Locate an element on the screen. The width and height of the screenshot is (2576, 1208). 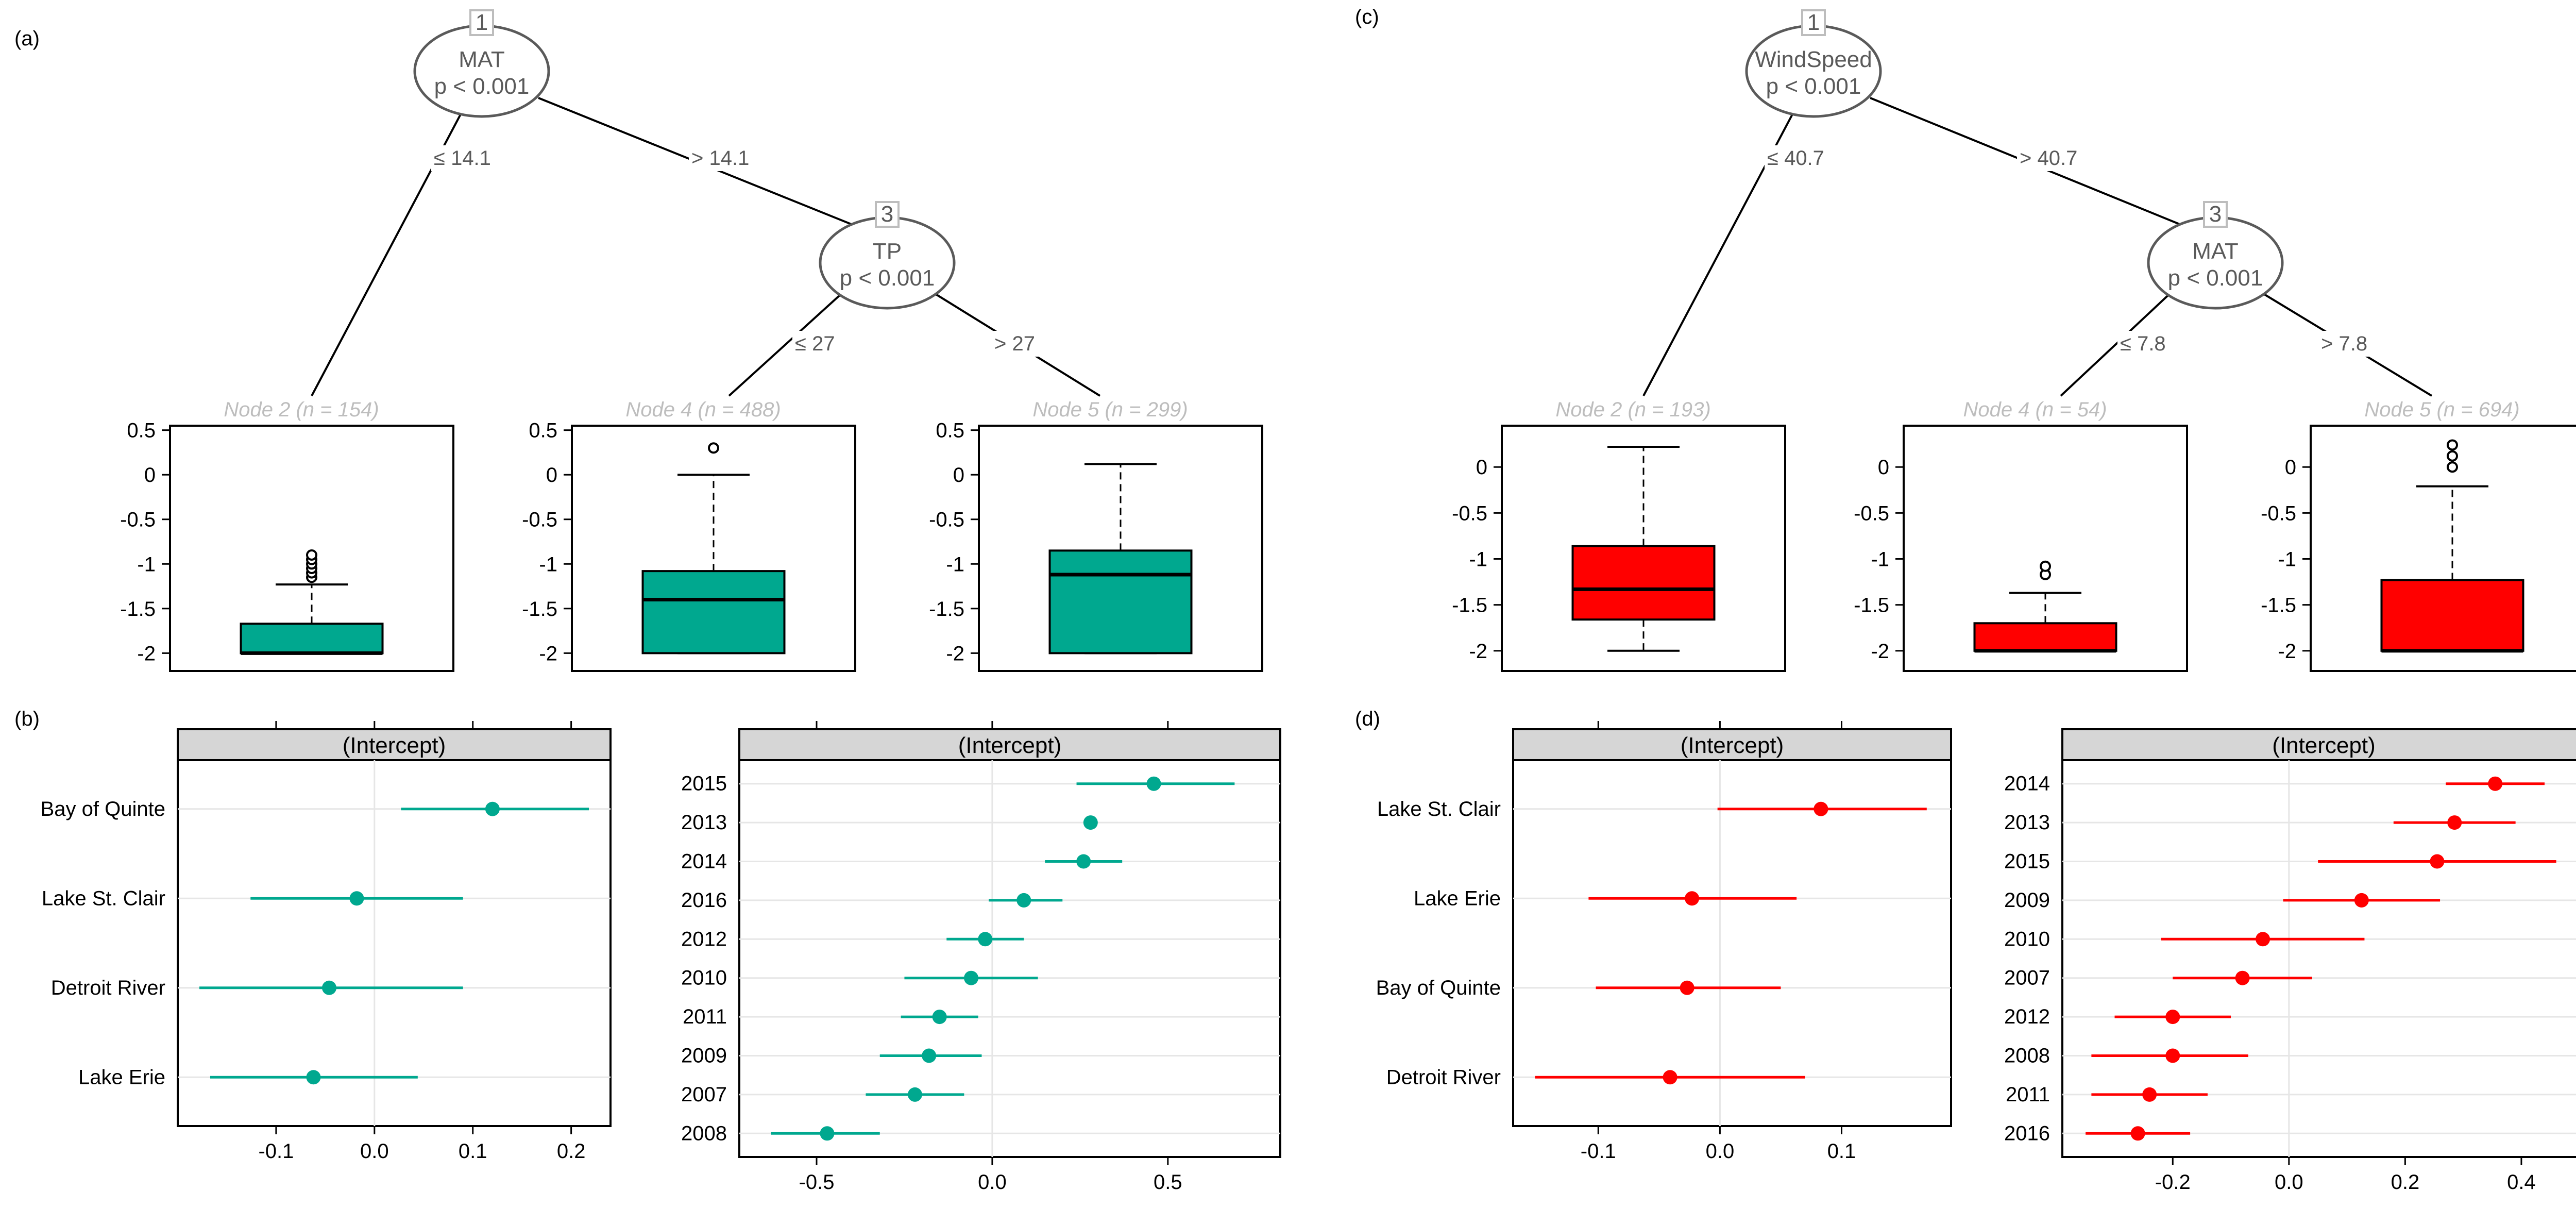
row-label: 2008 is located at coordinates (2027, 1056).